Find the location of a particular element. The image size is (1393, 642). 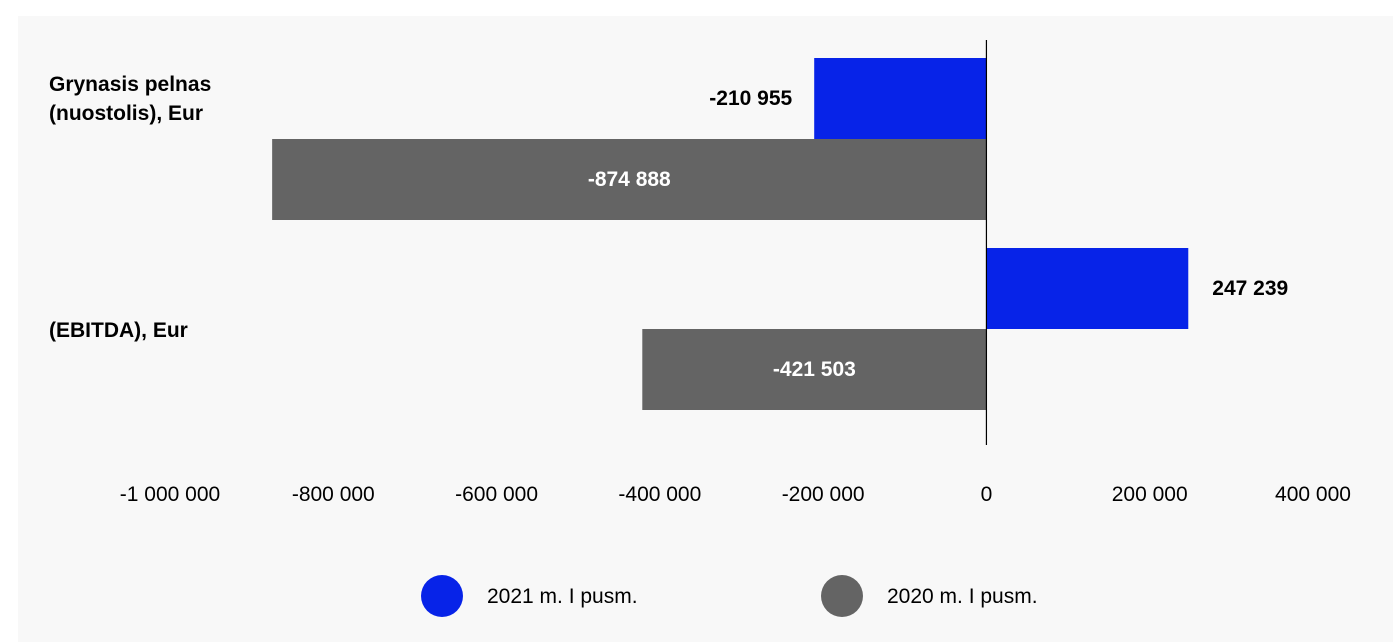

x-tick-label: -600 000 is located at coordinates (496, 494).